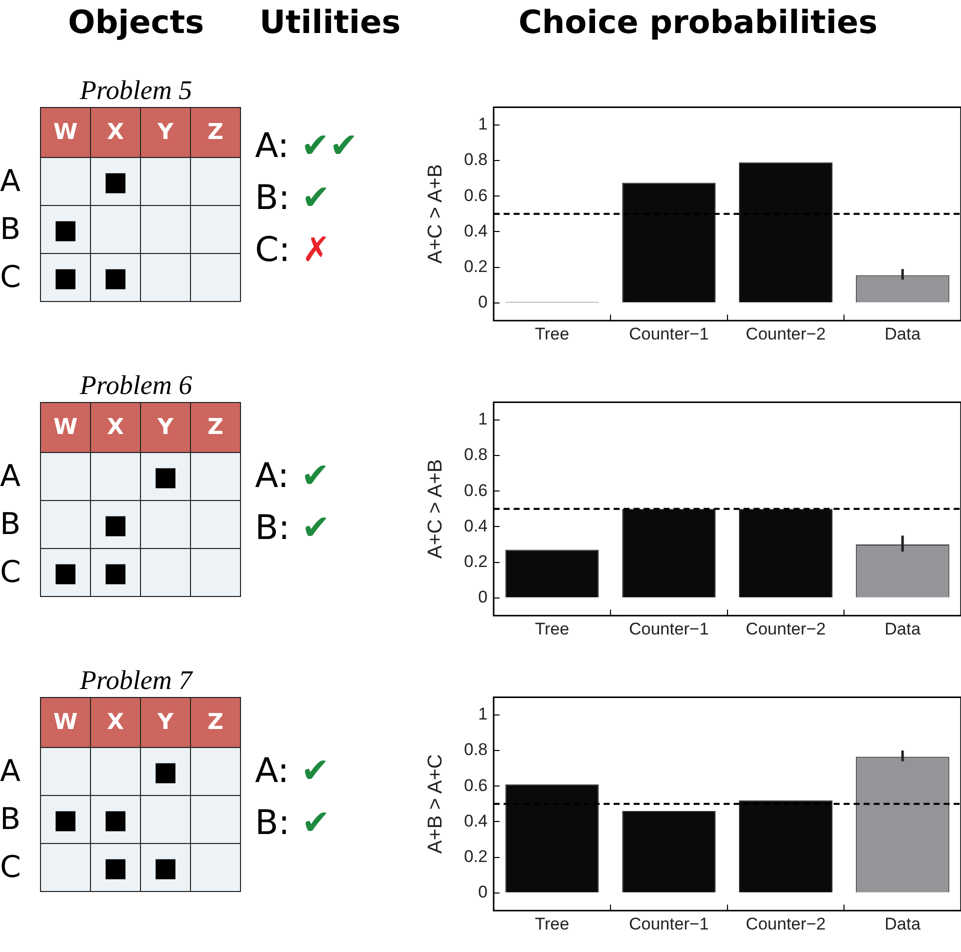 Image resolution: width=961 pixels, height=952 pixels. Describe the element at coordinates (330, 22) in the screenshot. I see `text: Utilities` at that location.